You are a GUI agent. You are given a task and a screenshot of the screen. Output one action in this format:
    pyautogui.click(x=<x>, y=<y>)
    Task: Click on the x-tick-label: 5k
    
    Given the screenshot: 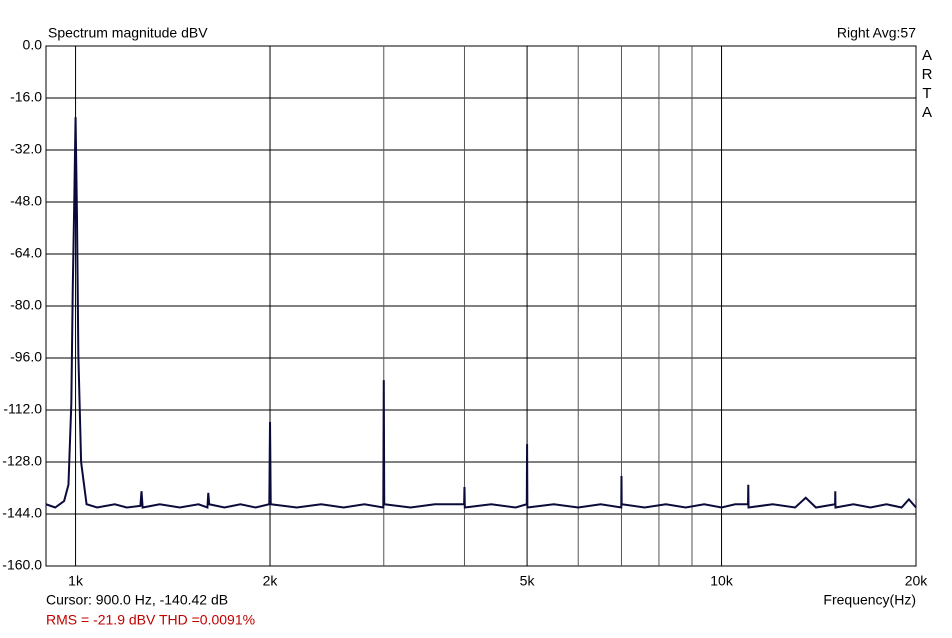 What is the action you would take?
    pyautogui.click(x=528, y=581)
    